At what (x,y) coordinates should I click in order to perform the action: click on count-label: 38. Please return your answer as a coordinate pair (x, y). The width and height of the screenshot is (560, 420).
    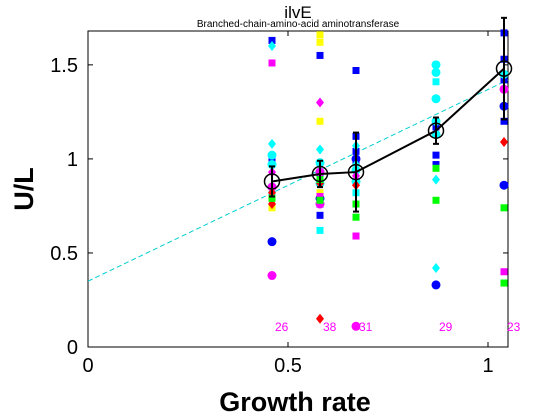
    Looking at the image, I should click on (330, 327).